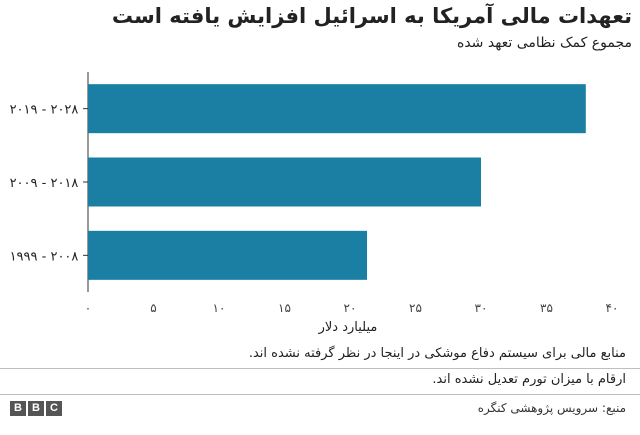  Describe the element at coordinates (546, 308) in the screenshot. I see `x-tick-label: ۳۵` at that location.